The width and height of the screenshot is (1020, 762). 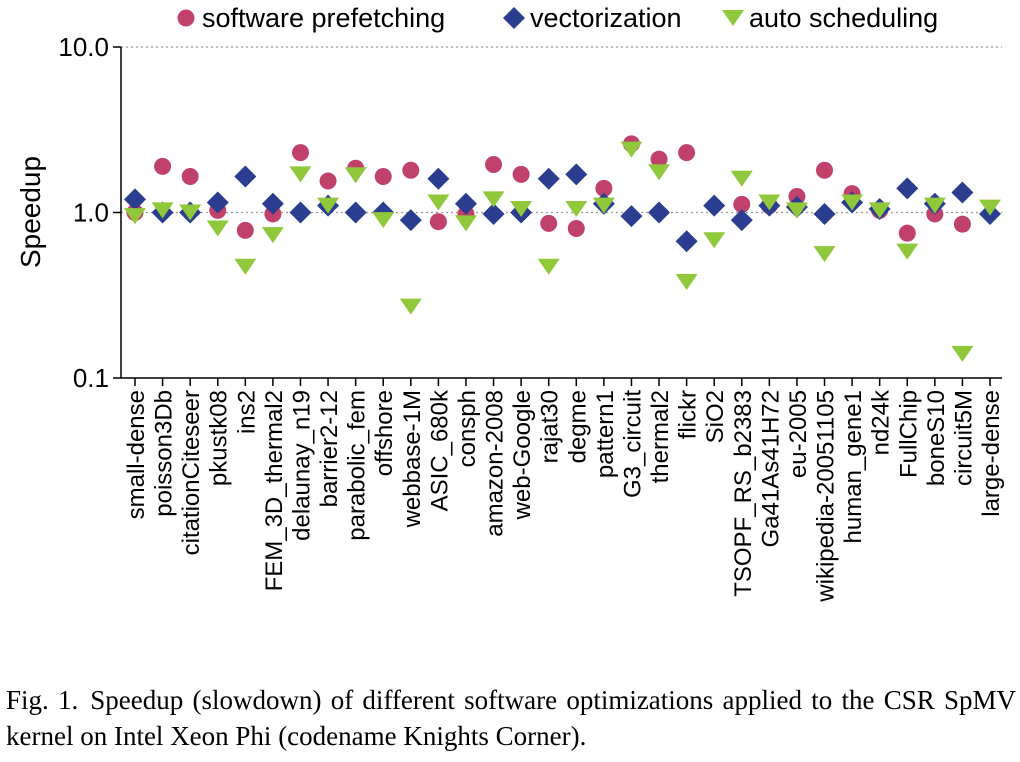 What do you see at coordinates (467, 428) in the screenshot?
I see `x-tick-label: consph` at bounding box center [467, 428].